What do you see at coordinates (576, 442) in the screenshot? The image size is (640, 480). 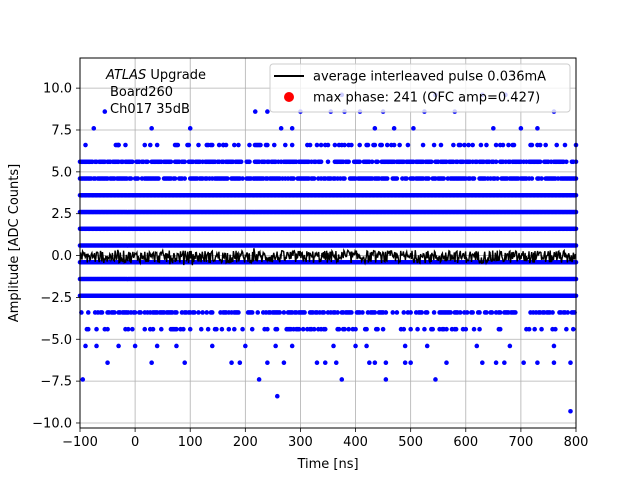 I see `x-tick-label: 800` at bounding box center [576, 442].